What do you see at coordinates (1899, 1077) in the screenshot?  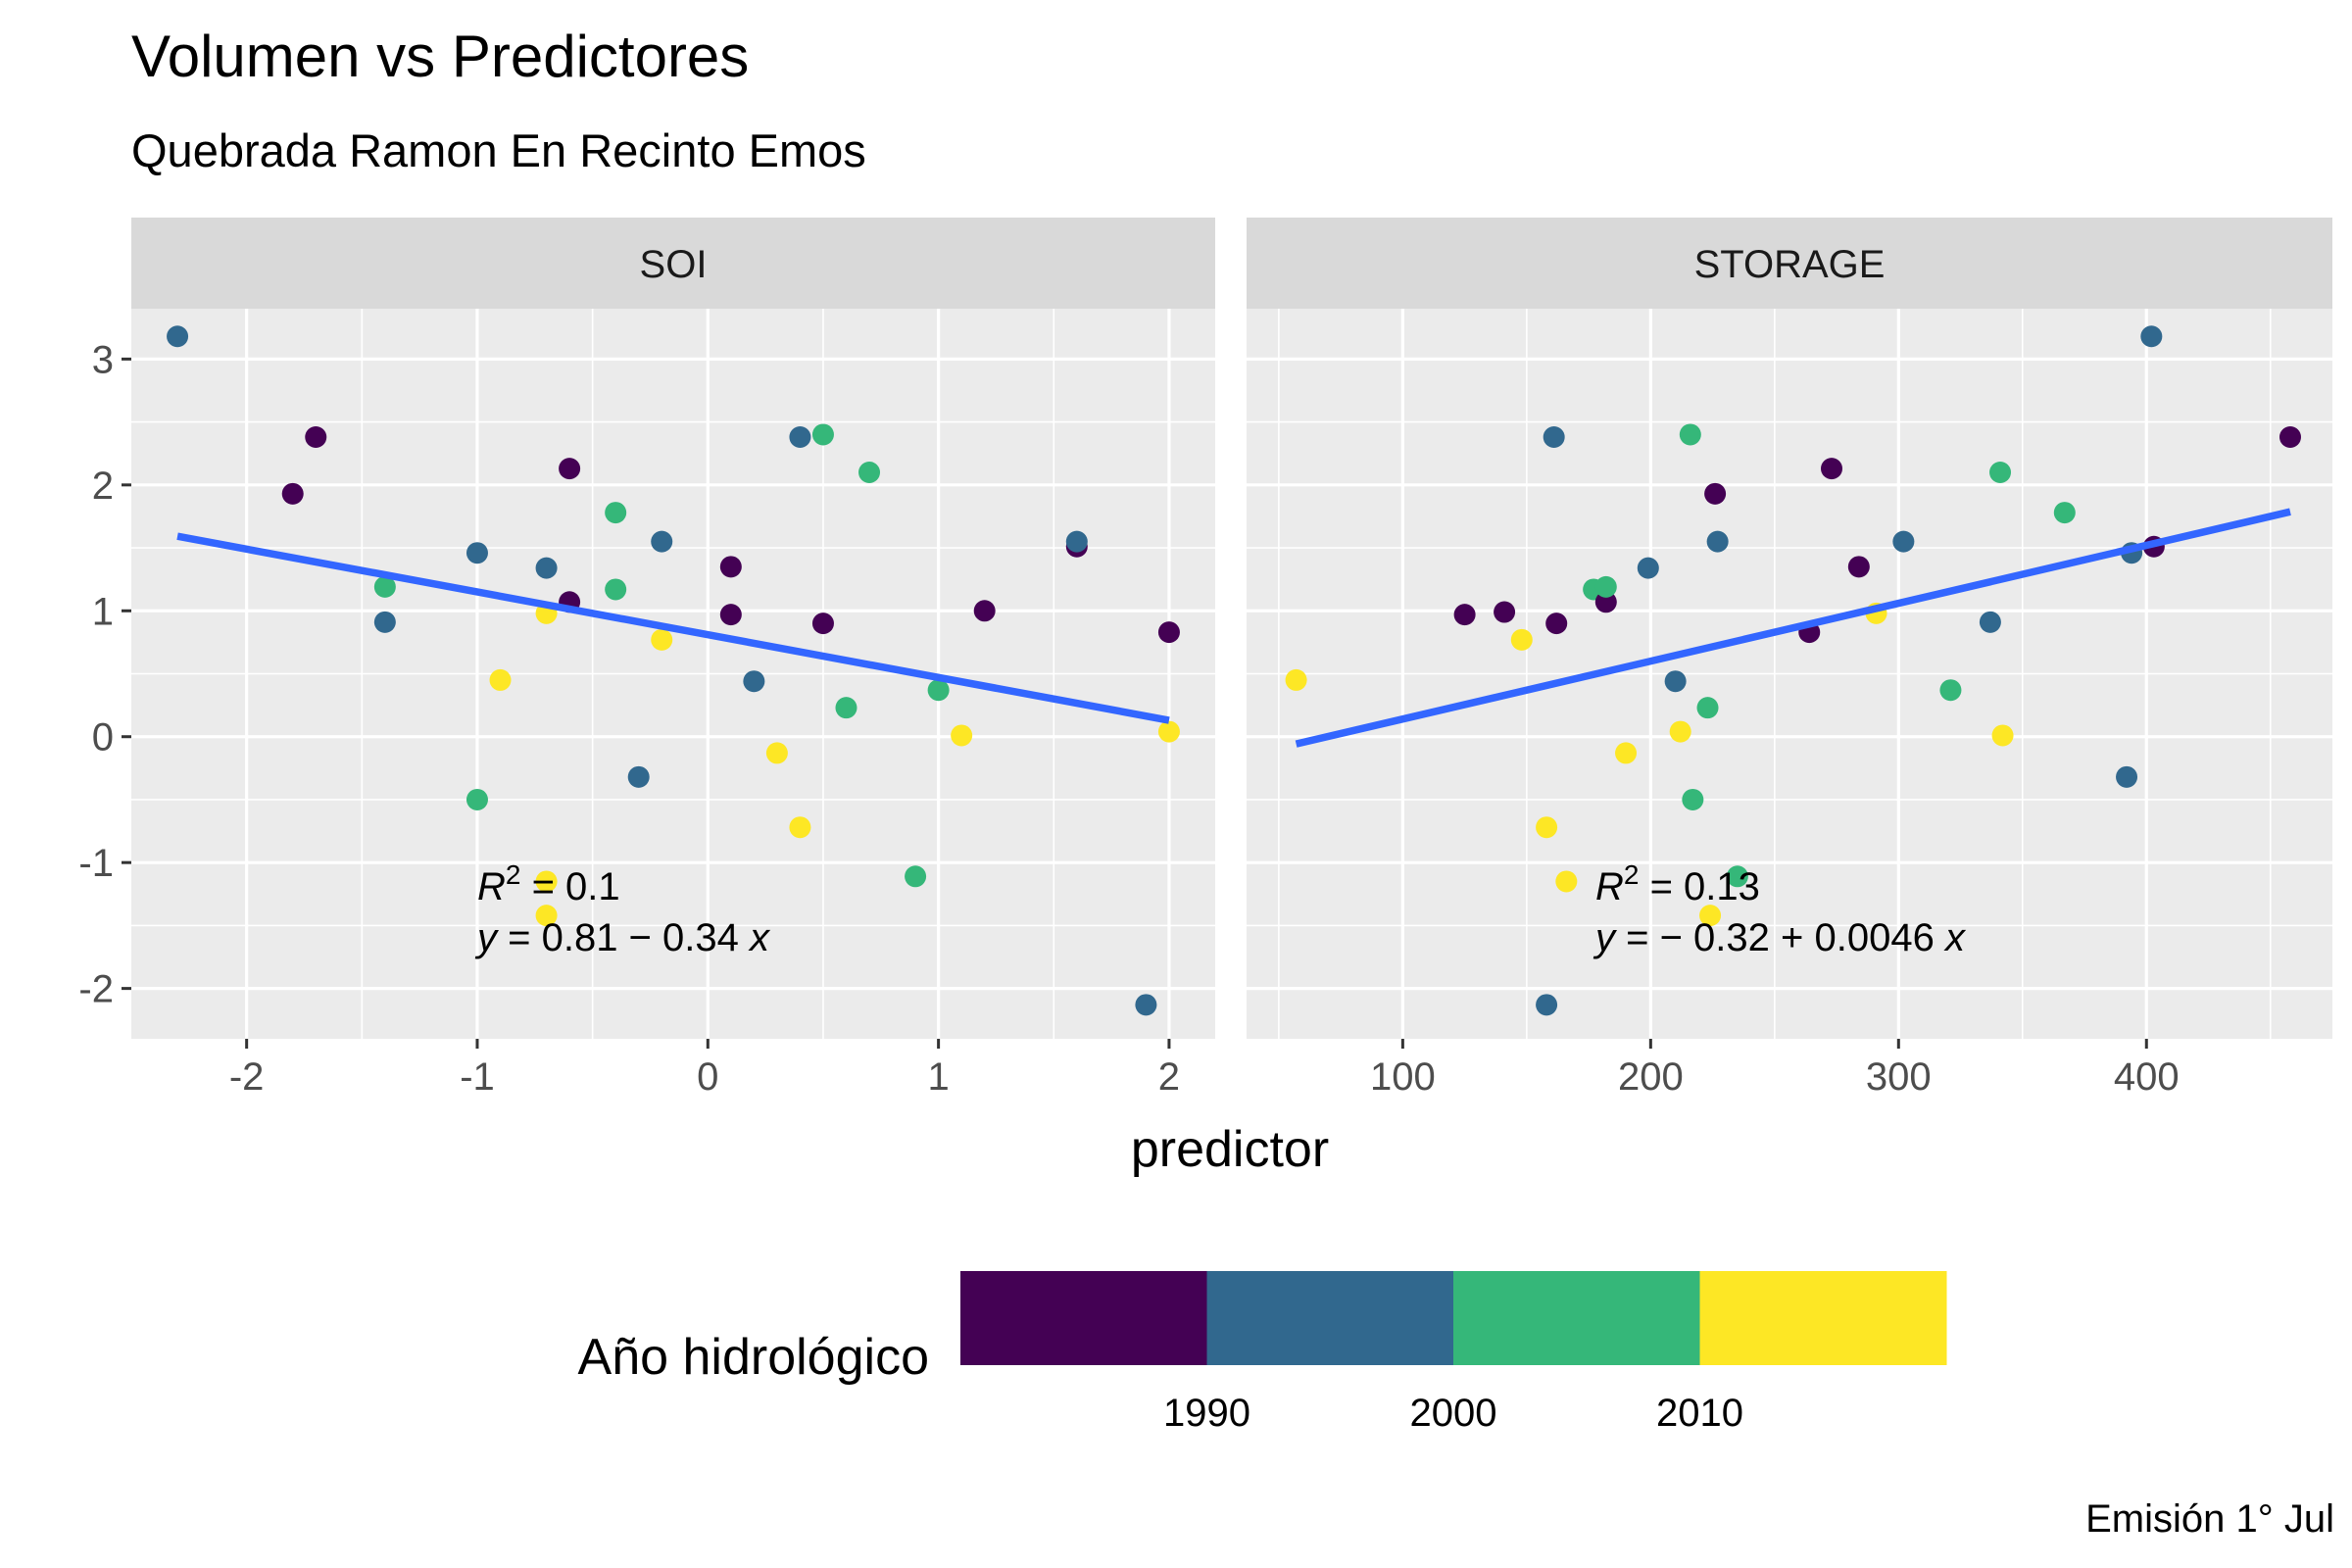 I see `x-tick-label: 300` at bounding box center [1899, 1077].